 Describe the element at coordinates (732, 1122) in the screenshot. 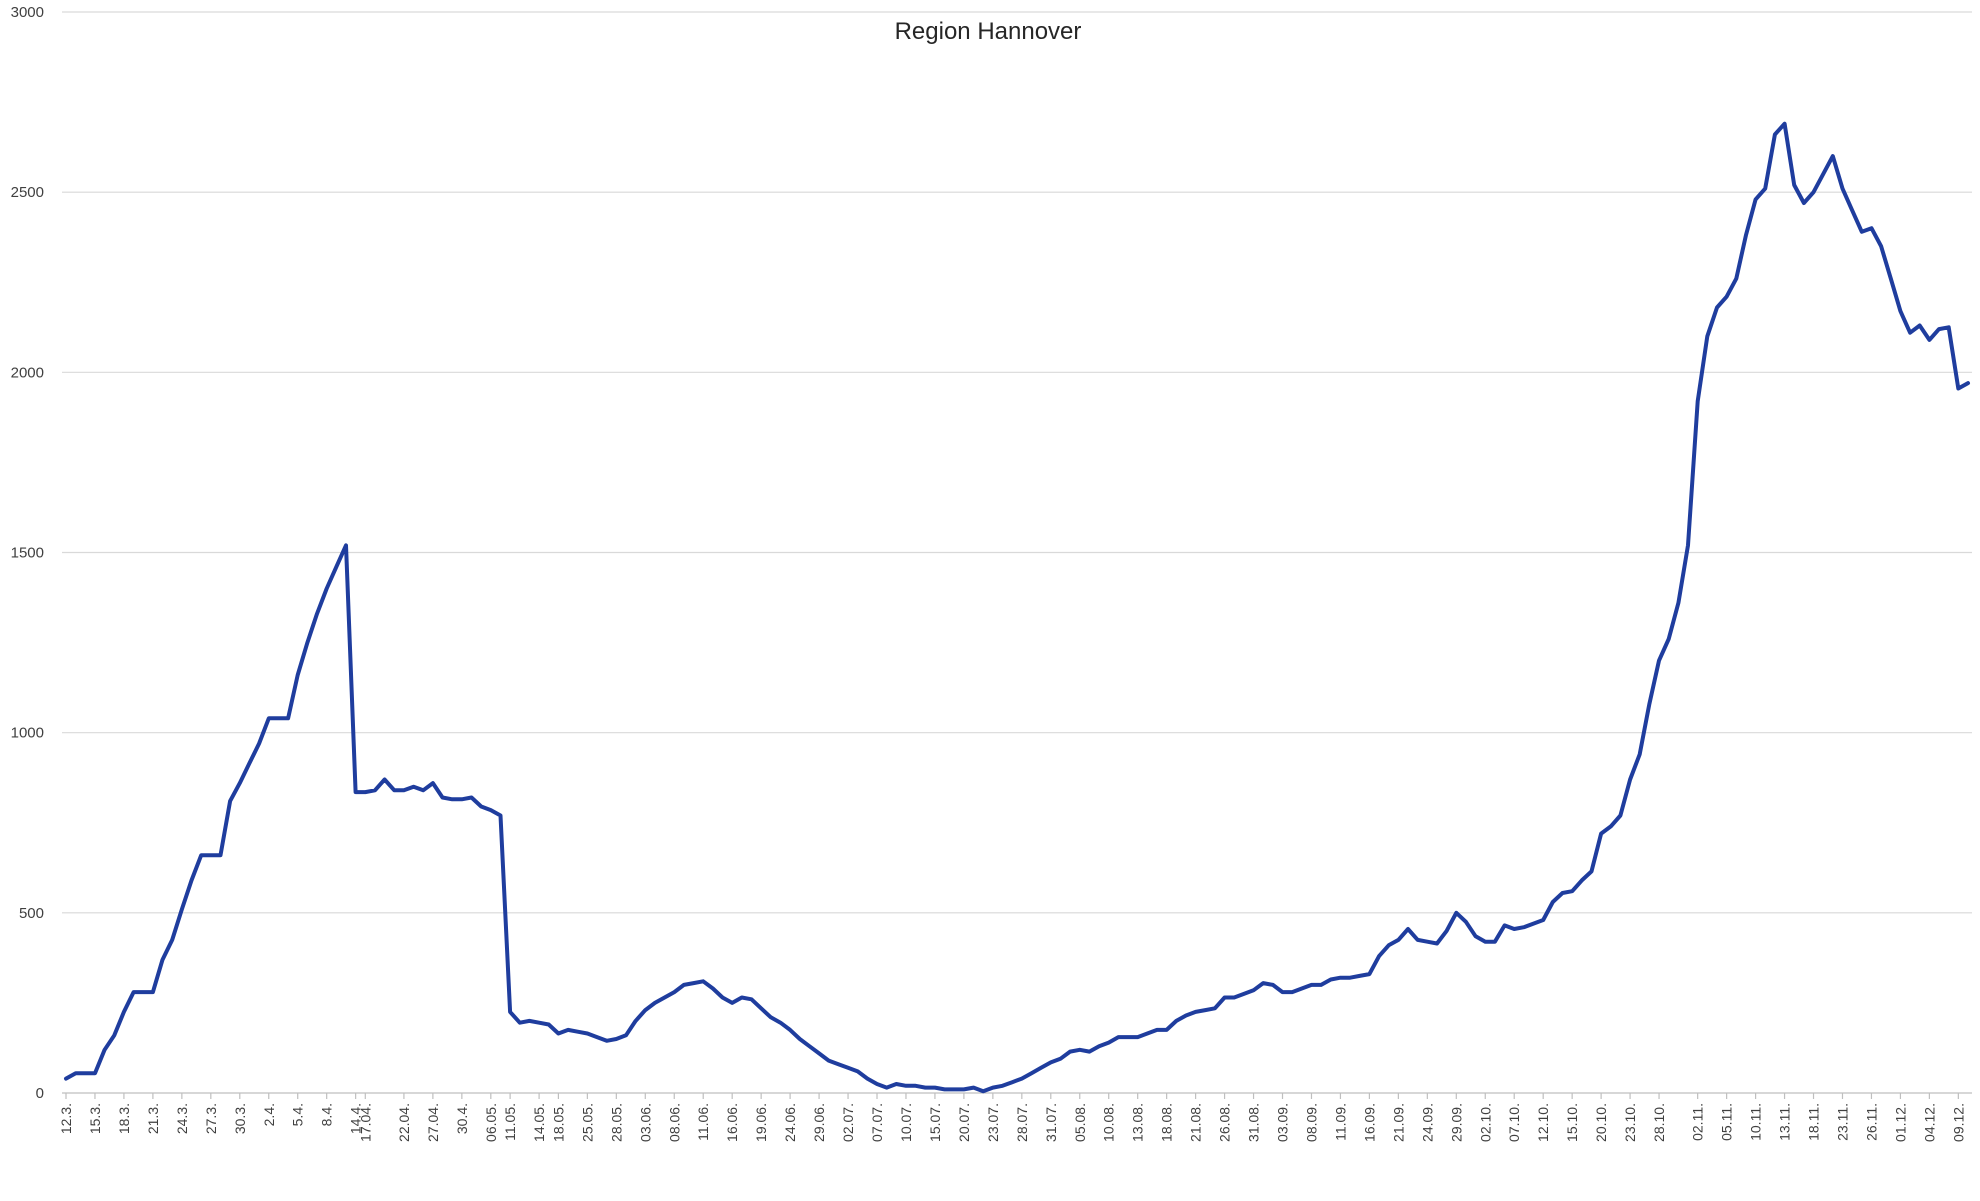

I see `x-tick-label: 16.06.` at that location.